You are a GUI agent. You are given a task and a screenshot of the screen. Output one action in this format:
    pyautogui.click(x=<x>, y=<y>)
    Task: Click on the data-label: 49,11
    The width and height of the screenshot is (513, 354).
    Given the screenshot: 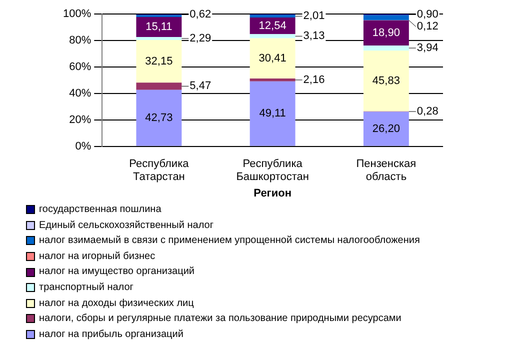 What is the action you would take?
    pyautogui.click(x=272, y=114)
    